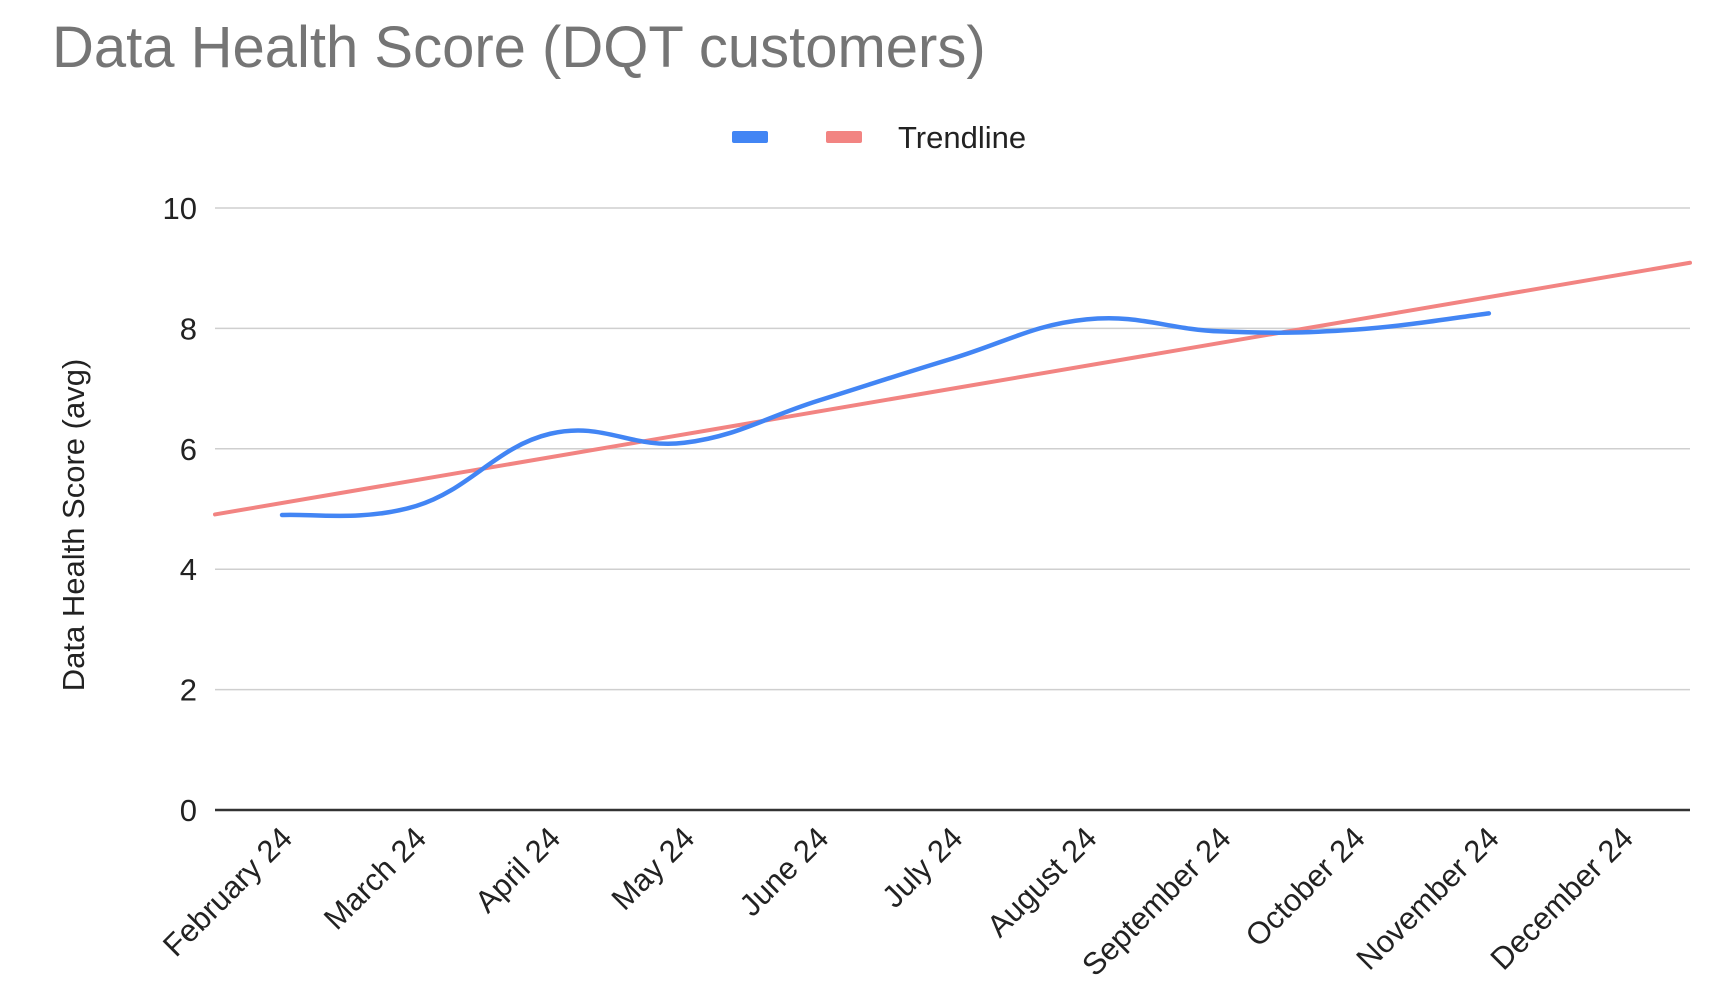  Describe the element at coordinates (375, 878) in the screenshot. I see `x-tick-label: March 24` at that location.